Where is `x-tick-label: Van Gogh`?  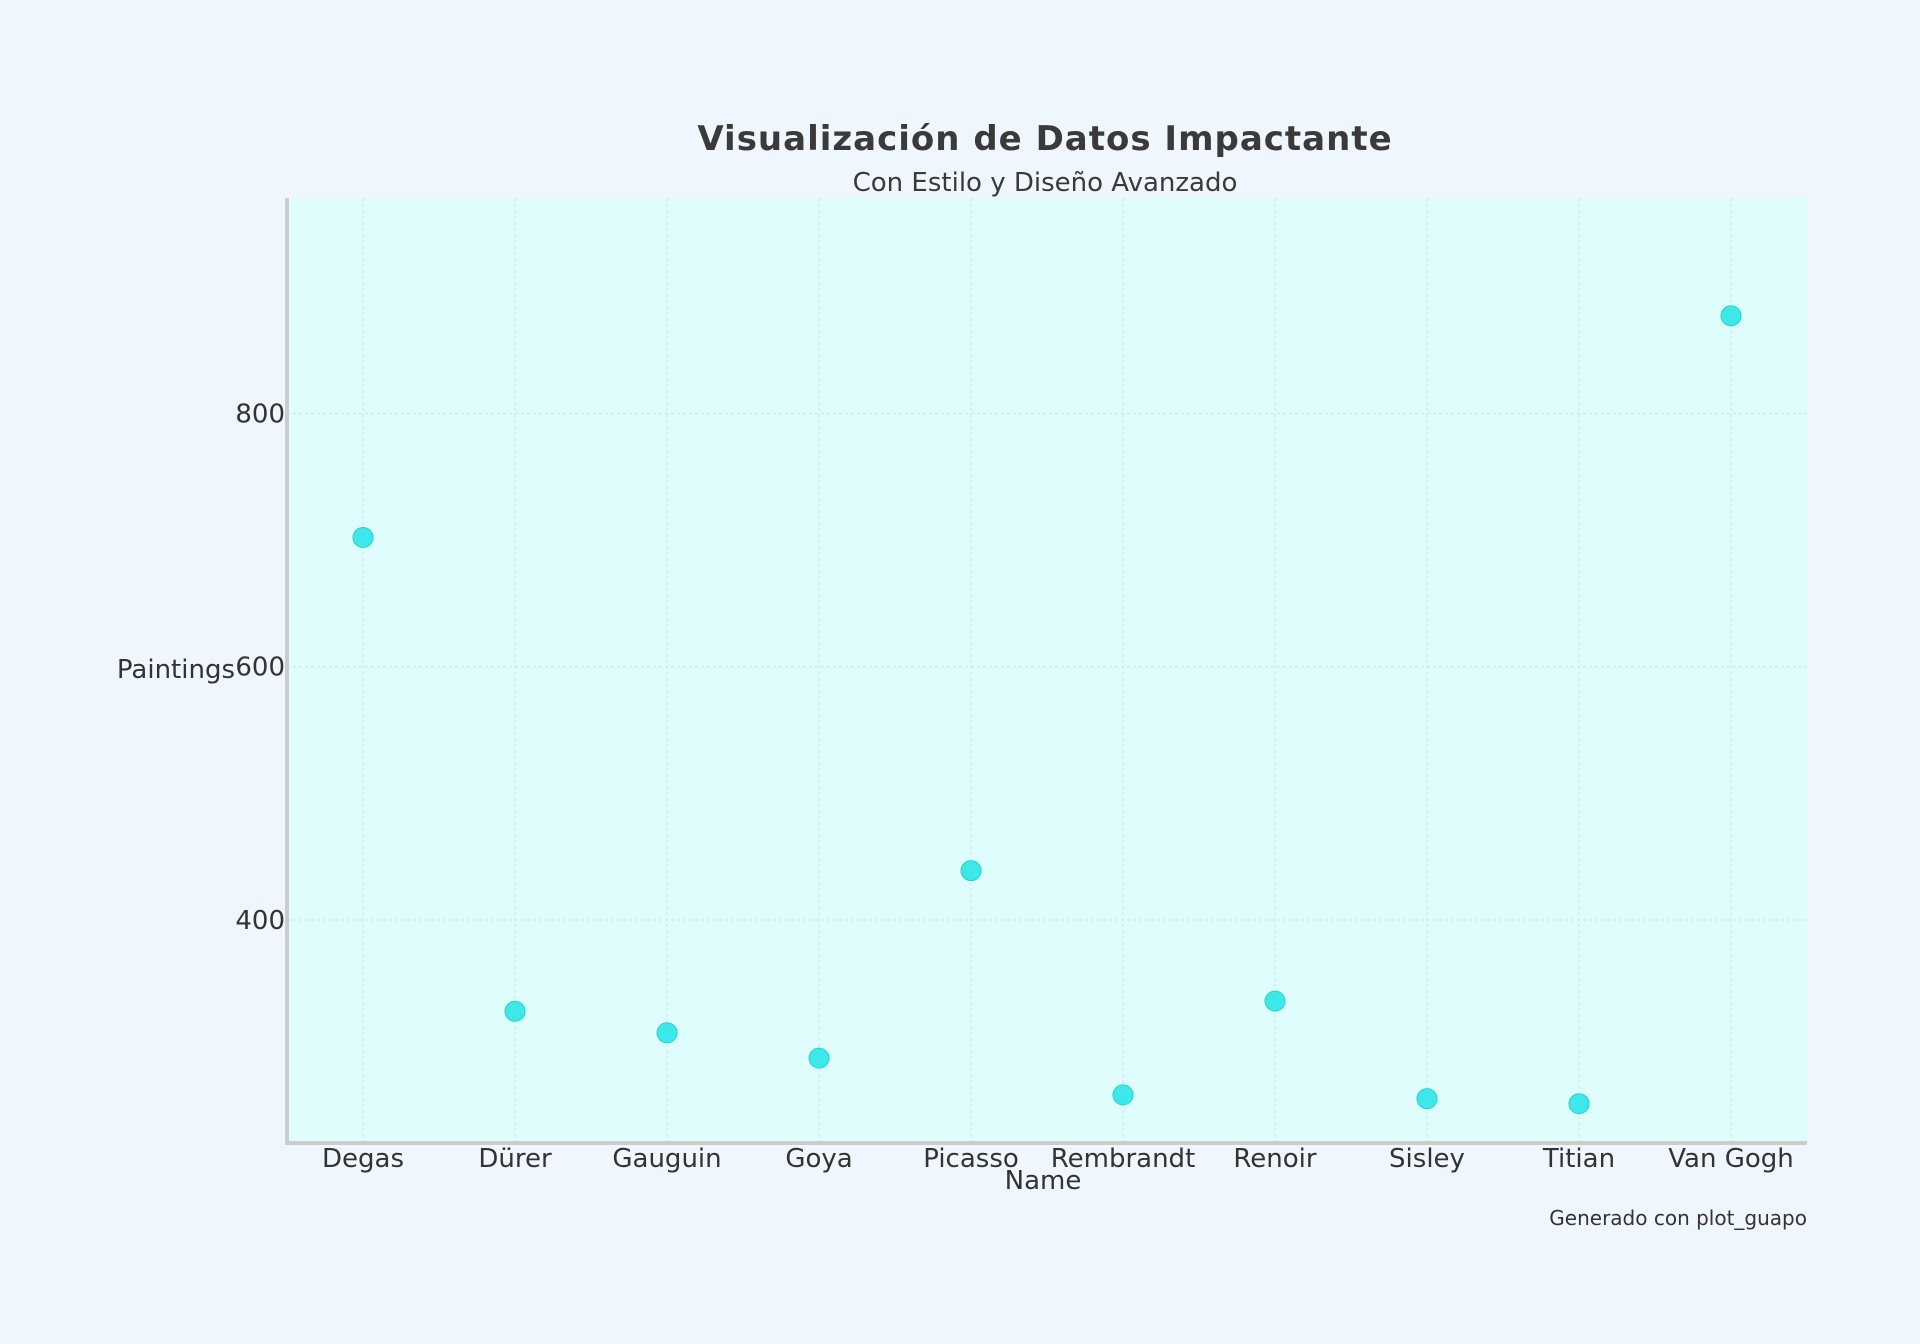 x-tick-label: Van Gogh is located at coordinates (1730, 1159).